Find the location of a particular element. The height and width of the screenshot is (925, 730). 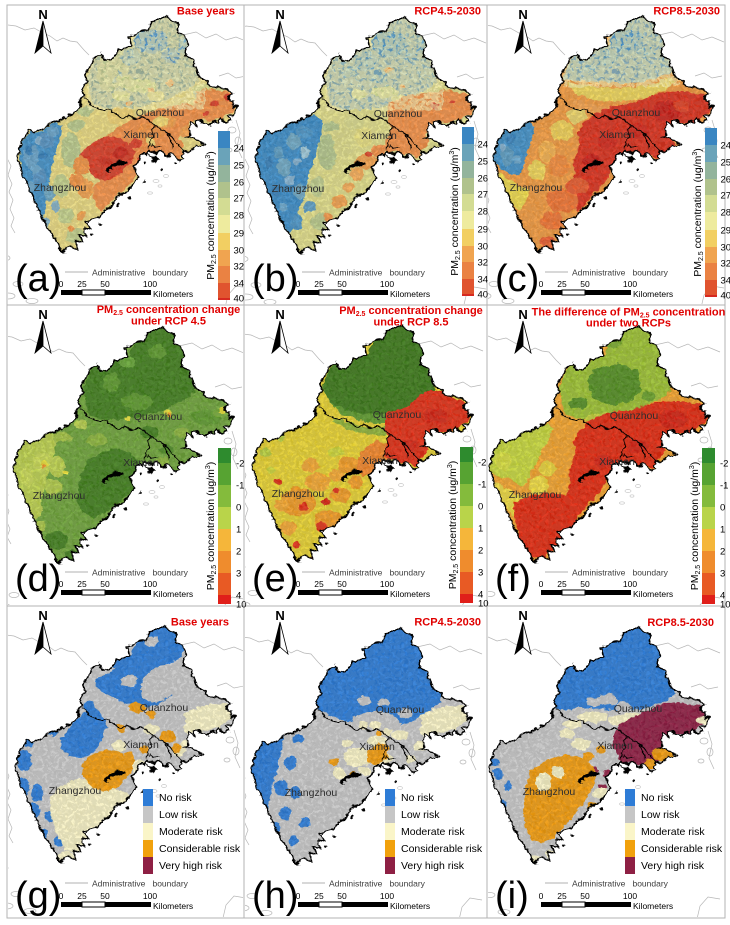

svg-text: Moderate risk is located at coordinates (191, 832).